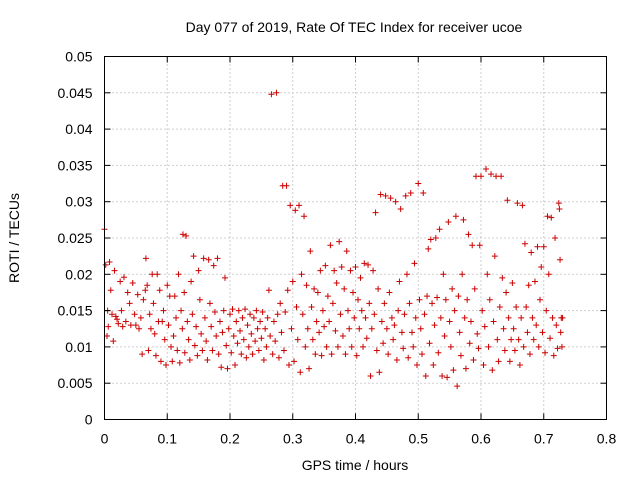 The image size is (640, 480). Describe the element at coordinates (544, 439) in the screenshot. I see `x-tick-label: 0.7` at that location.